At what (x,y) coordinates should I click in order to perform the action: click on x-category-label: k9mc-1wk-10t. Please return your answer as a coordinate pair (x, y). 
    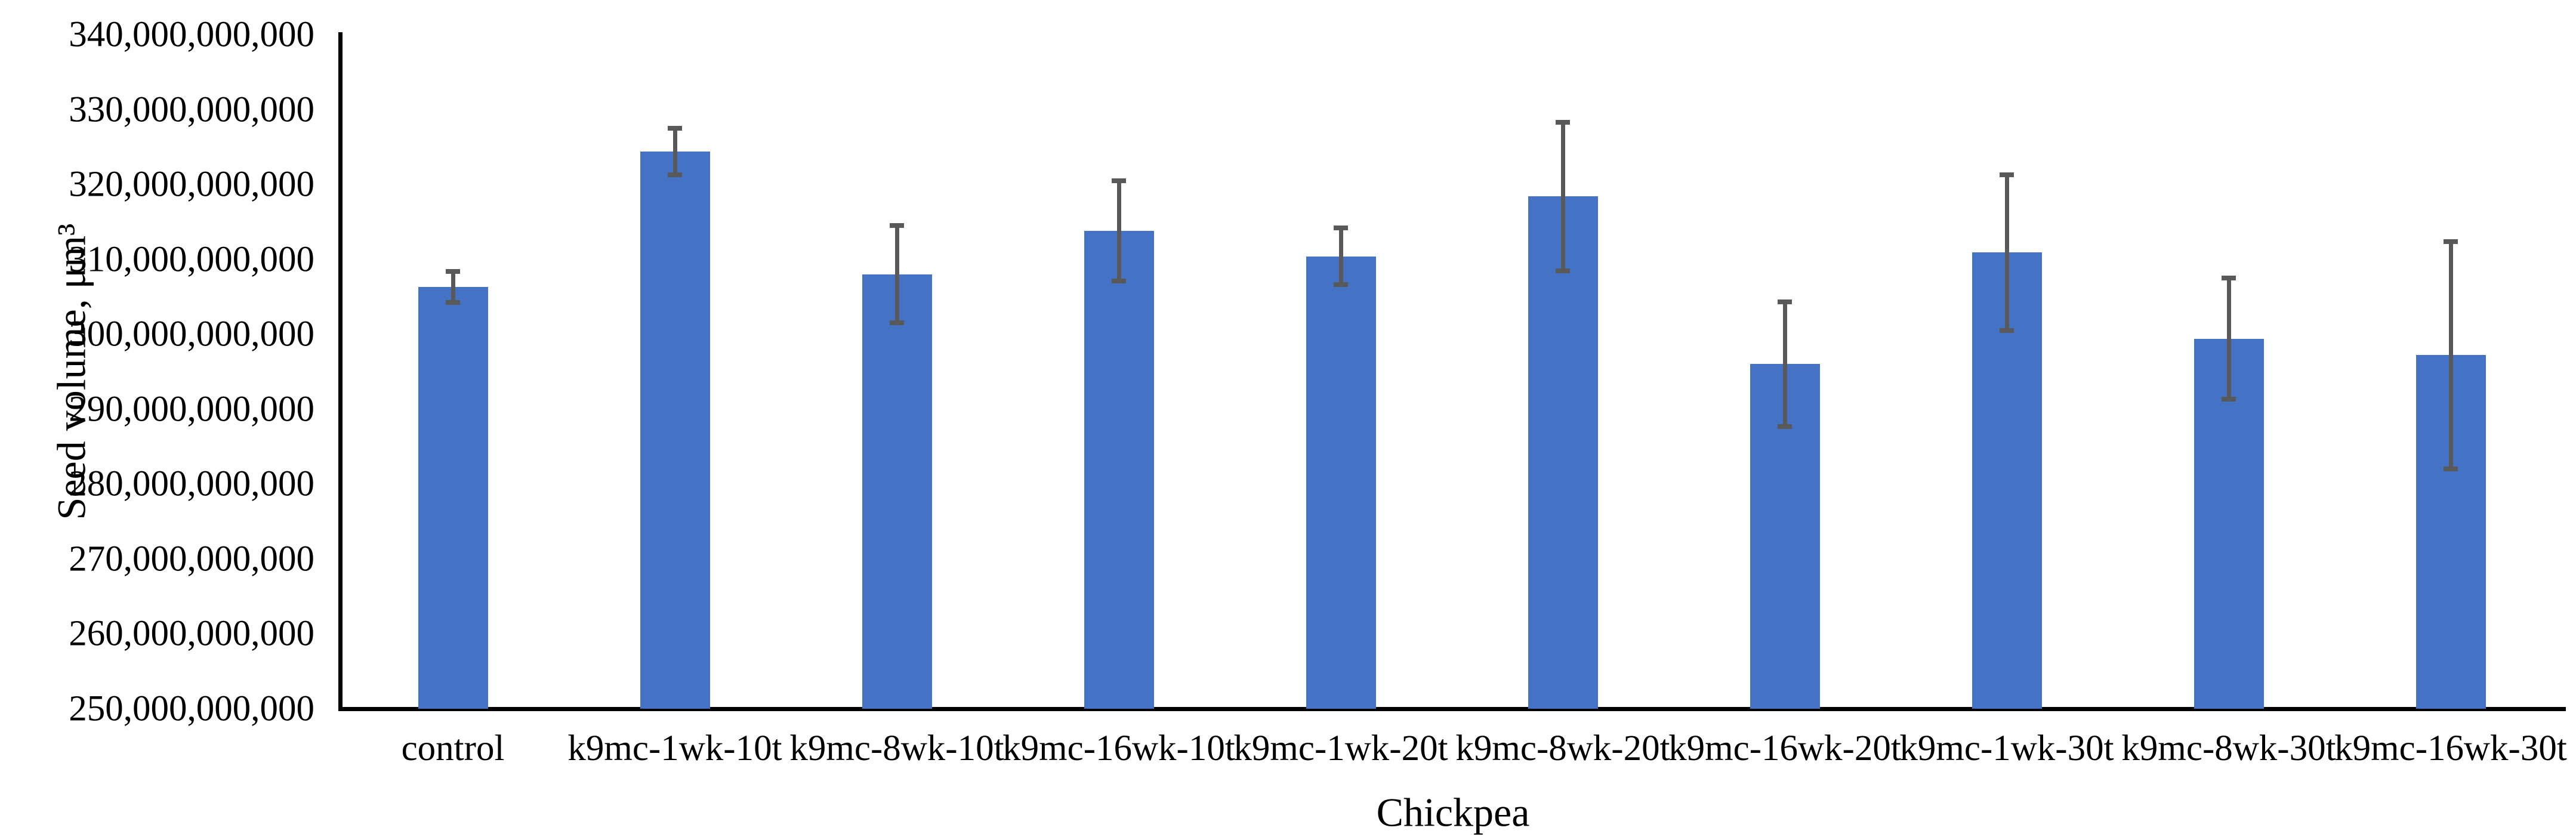
    Looking at the image, I should click on (674, 748).